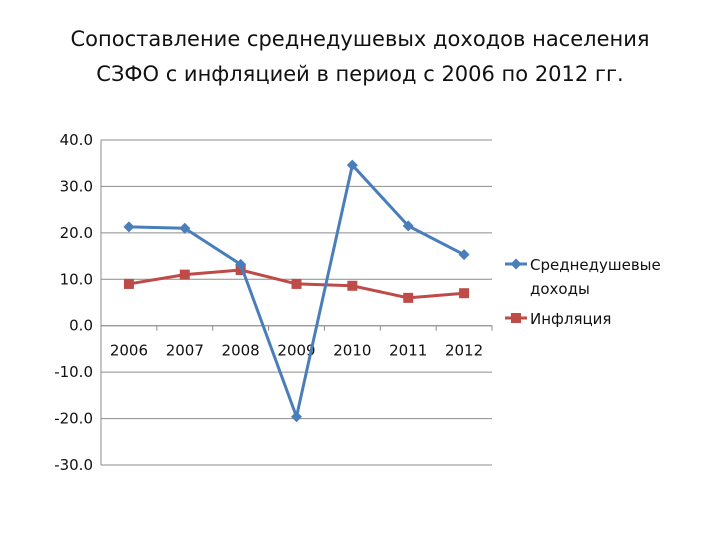 This screenshot has height=540, width=720. Describe the element at coordinates (185, 351) in the screenshot. I see `x-tick-label: 2007` at that location.